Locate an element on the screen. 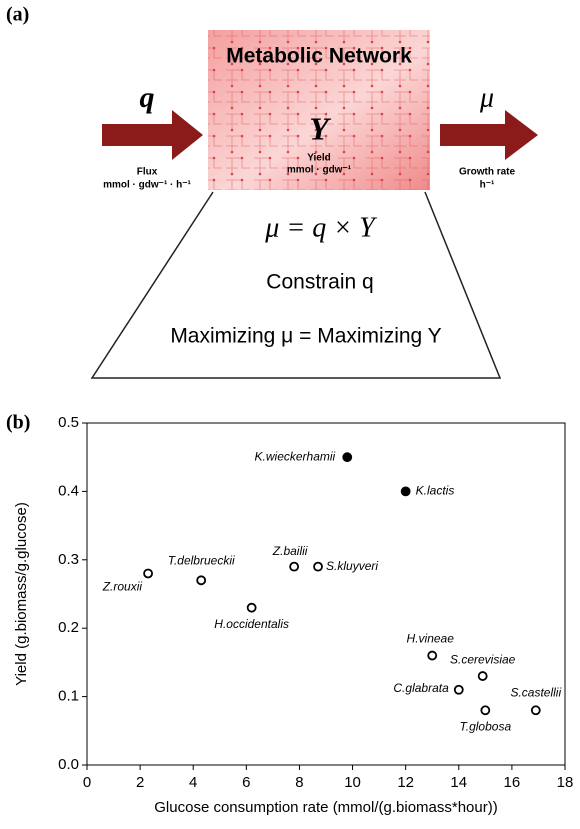 This screenshot has height=829, width=580. point-label: T.delbrueckii is located at coordinates (201, 560).